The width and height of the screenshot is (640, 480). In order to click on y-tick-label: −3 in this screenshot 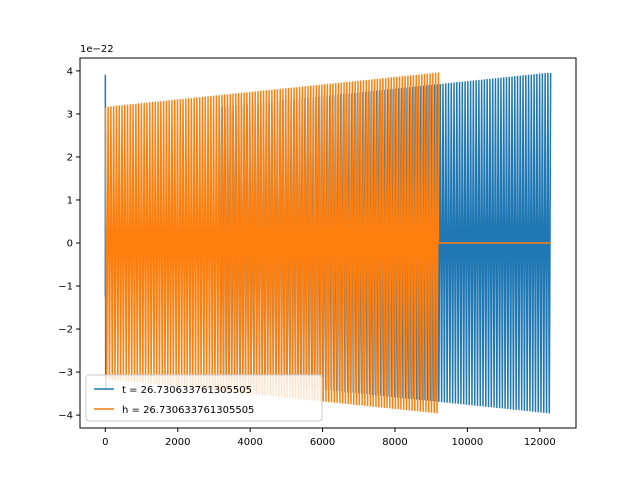, I will do `click(65, 373)`.